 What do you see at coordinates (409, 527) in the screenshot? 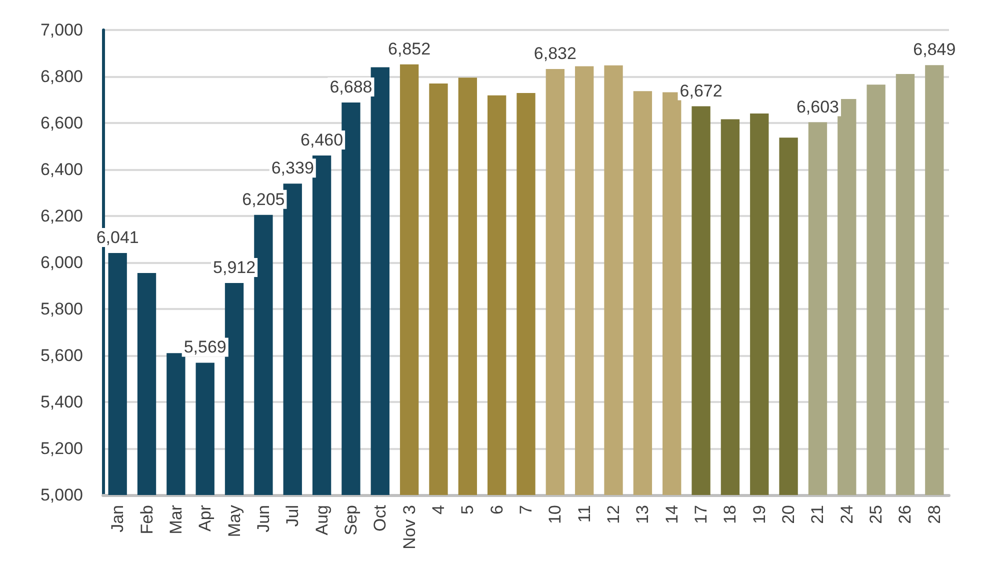
I see `x-tick-label: Nov 3` at bounding box center [409, 527].